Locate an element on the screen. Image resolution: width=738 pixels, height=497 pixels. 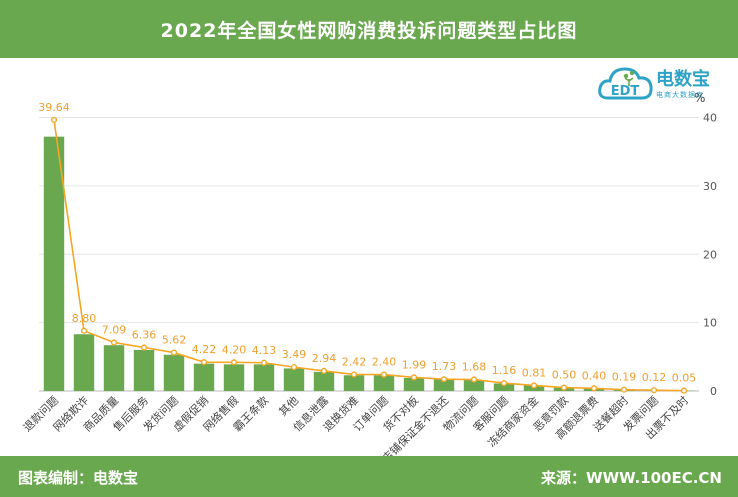
data-label: 6.36 is located at coordinates (144, 335).